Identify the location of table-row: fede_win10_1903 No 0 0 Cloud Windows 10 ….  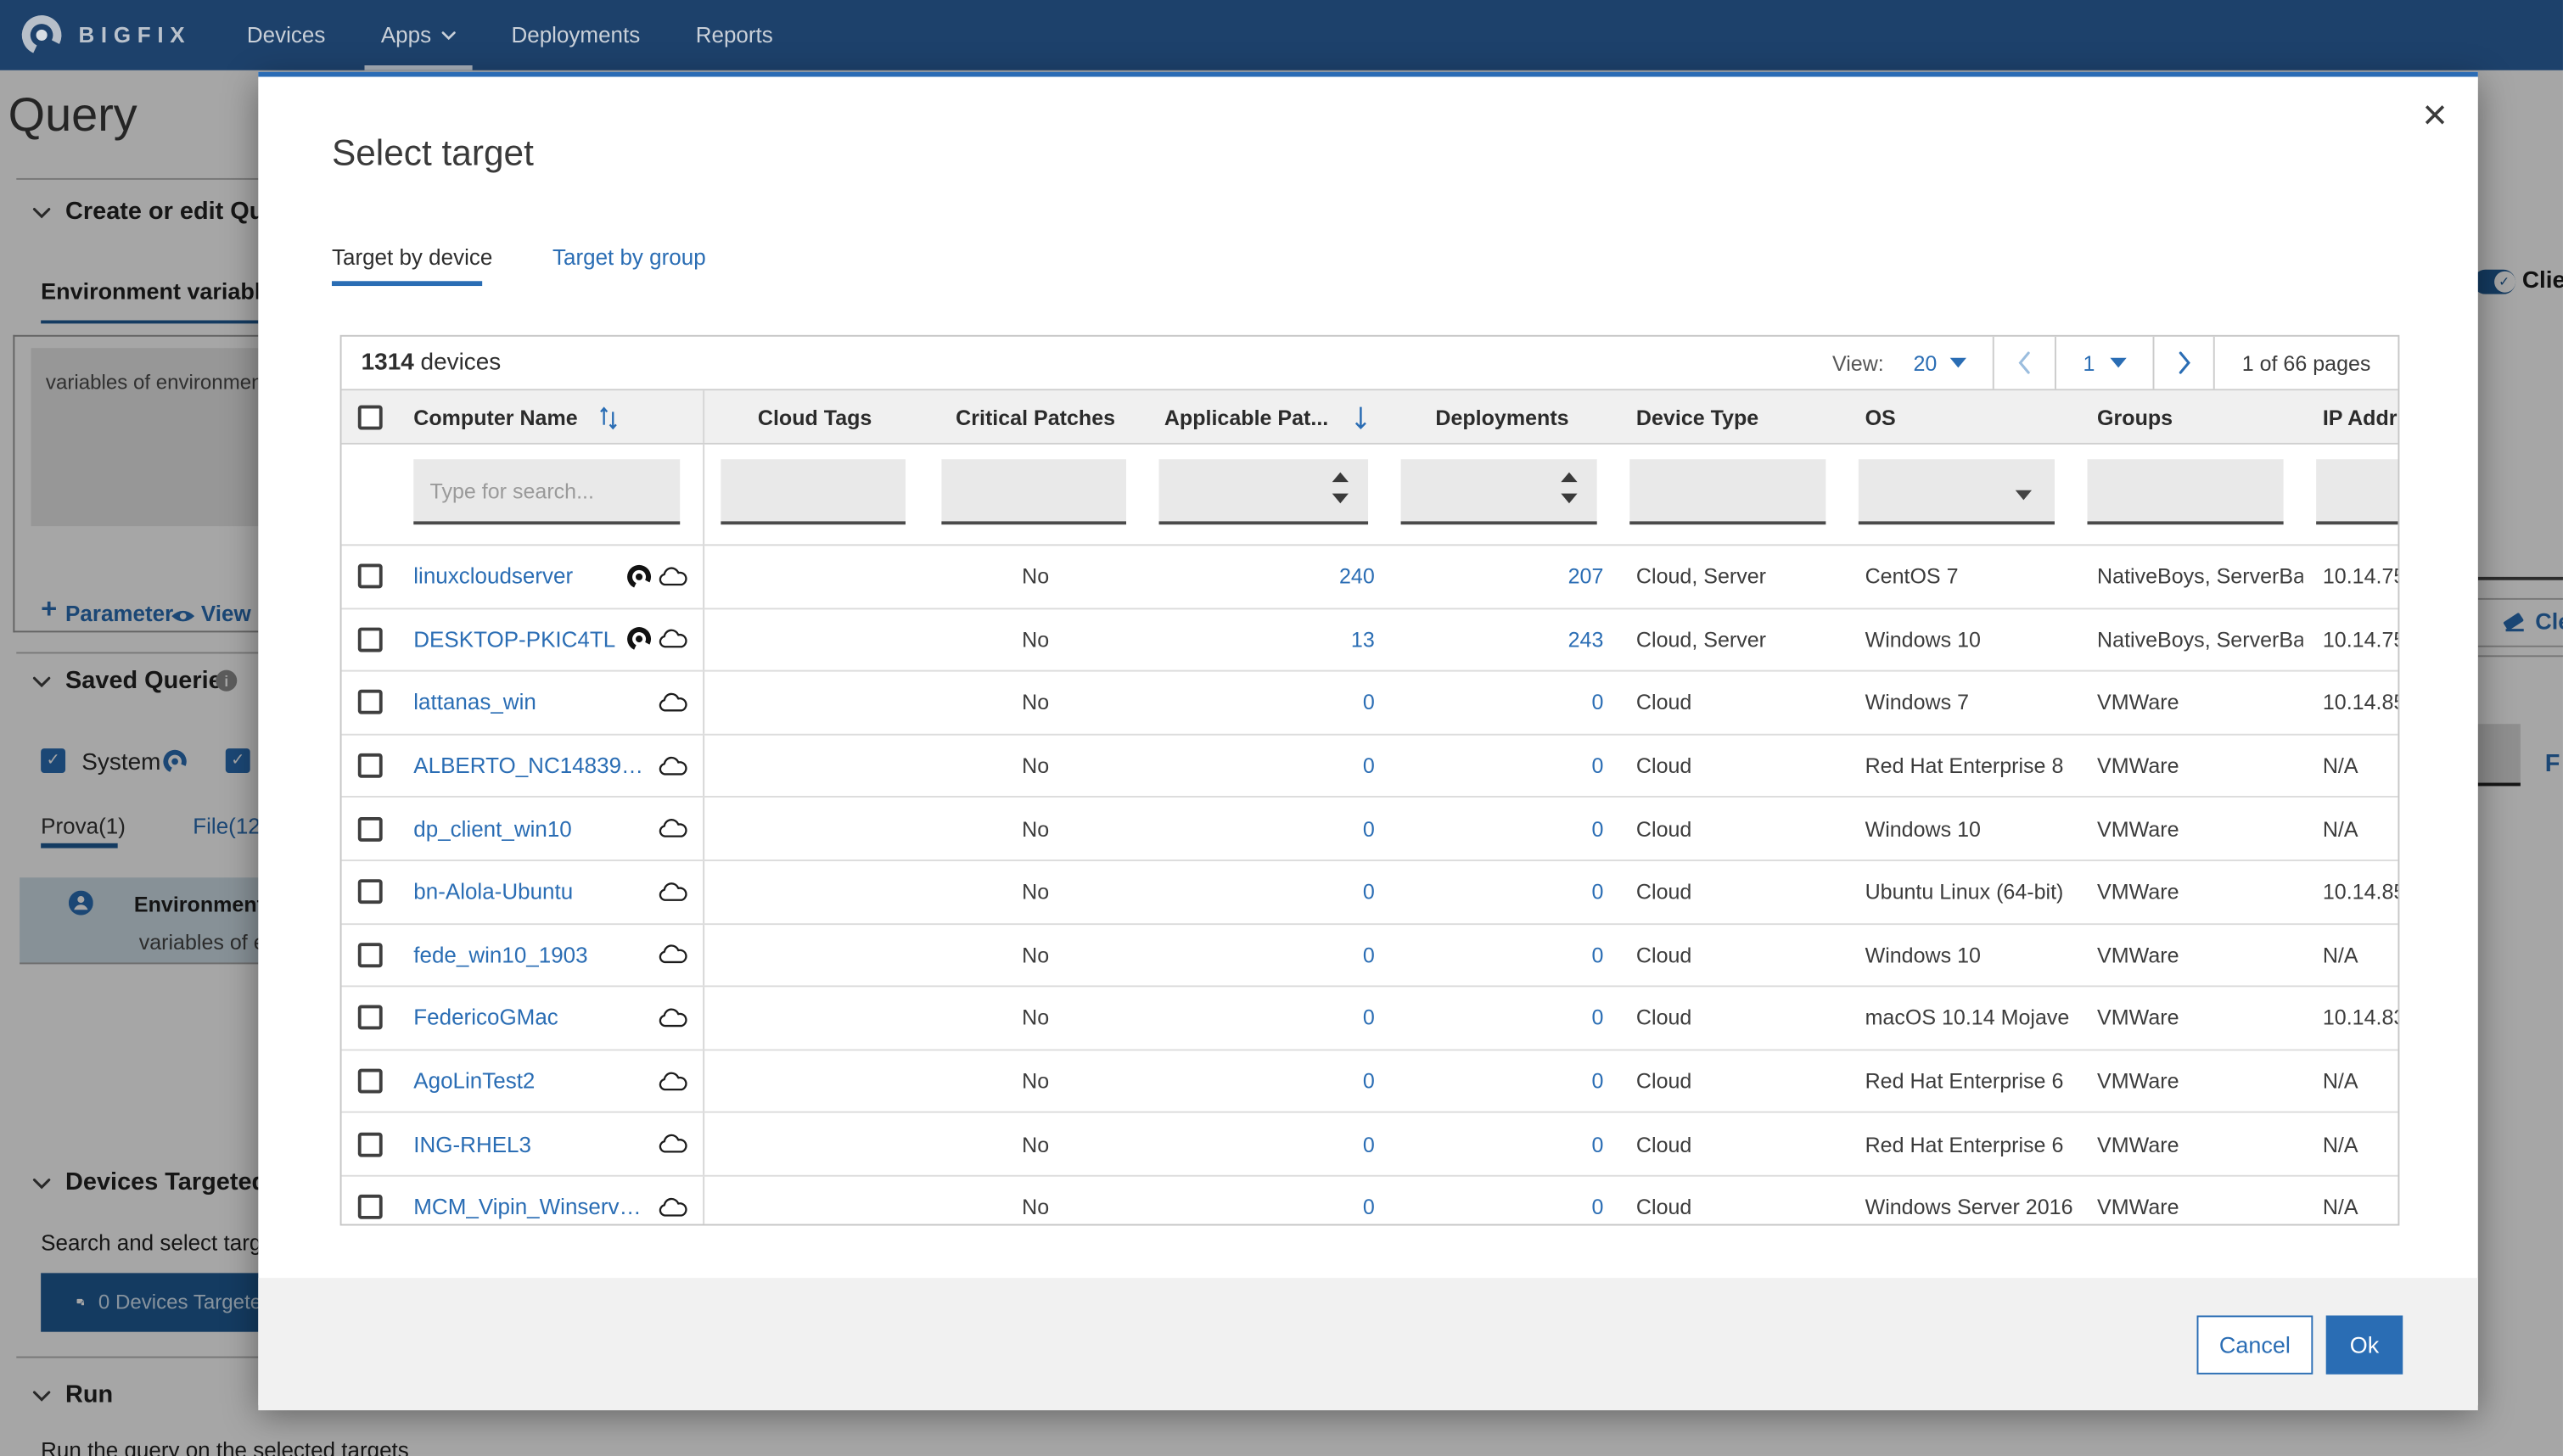
(1370, 956).